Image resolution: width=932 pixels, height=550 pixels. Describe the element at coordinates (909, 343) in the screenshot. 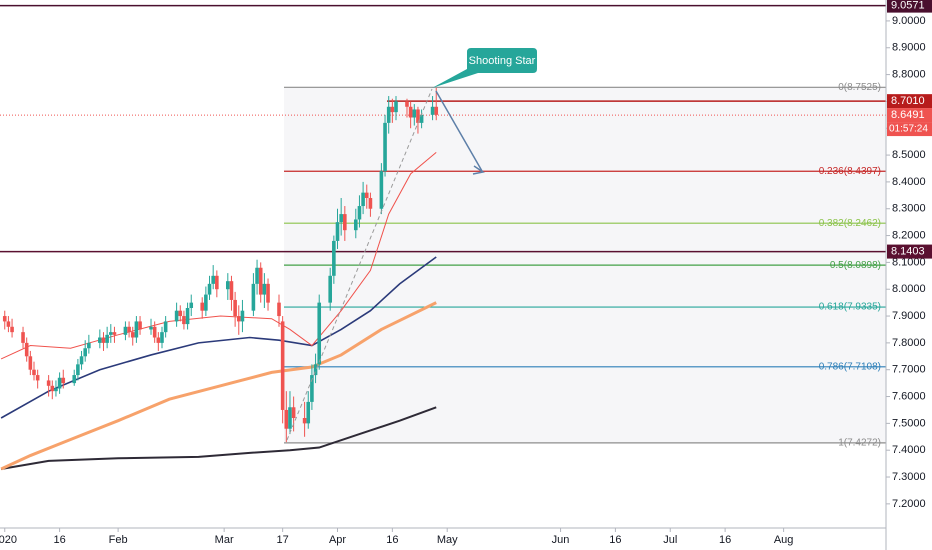

I see `y-tick-label: 7.8000` at that location.